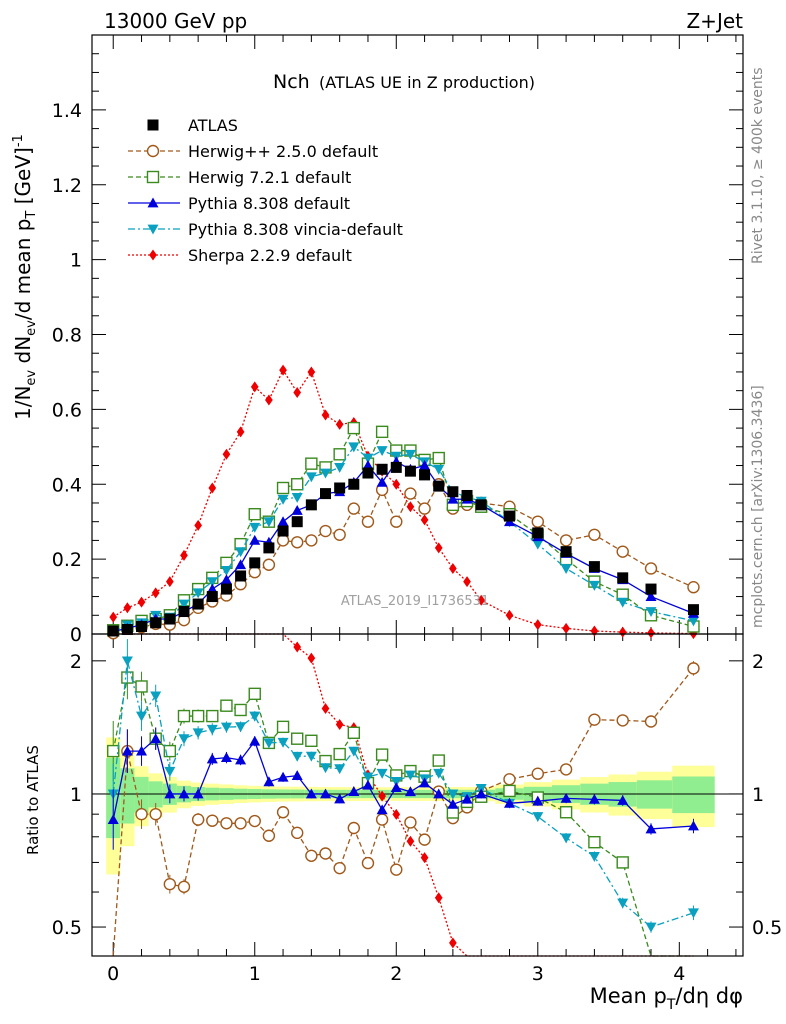  What do you see at coordinates (758, 662) in the screenshot?
I see `ratio-y-tick-label-right: 2` at bounding box center [758, 662].